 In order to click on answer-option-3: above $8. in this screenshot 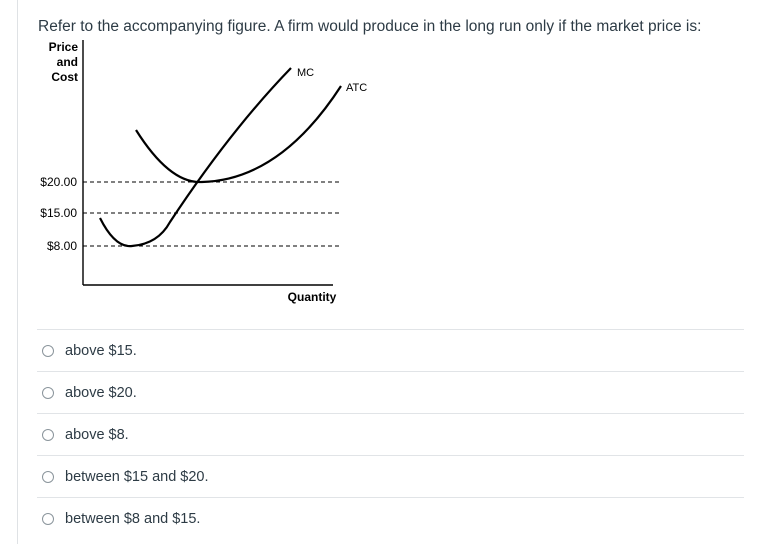, I will do `click(390, 434)`.